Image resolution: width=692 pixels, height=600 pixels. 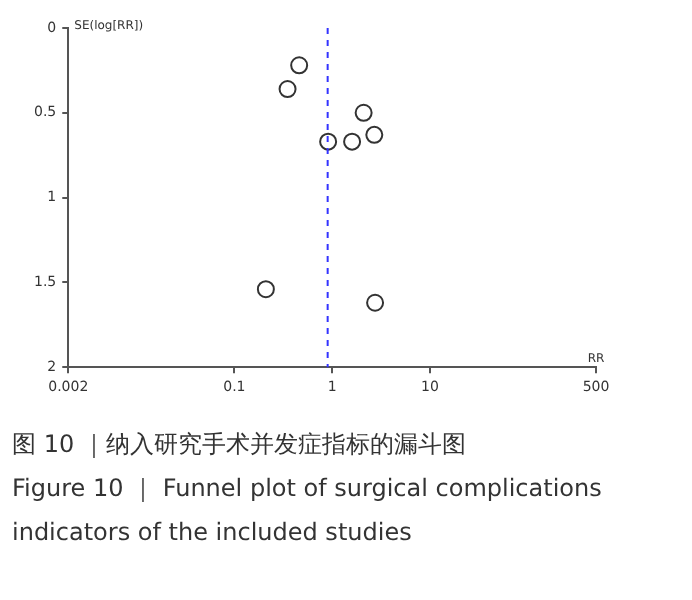 I want to click on caption: Figure 10 ｜ Funnel plot of surgical complications indicators of the included studies, so click(x=308, y=511).